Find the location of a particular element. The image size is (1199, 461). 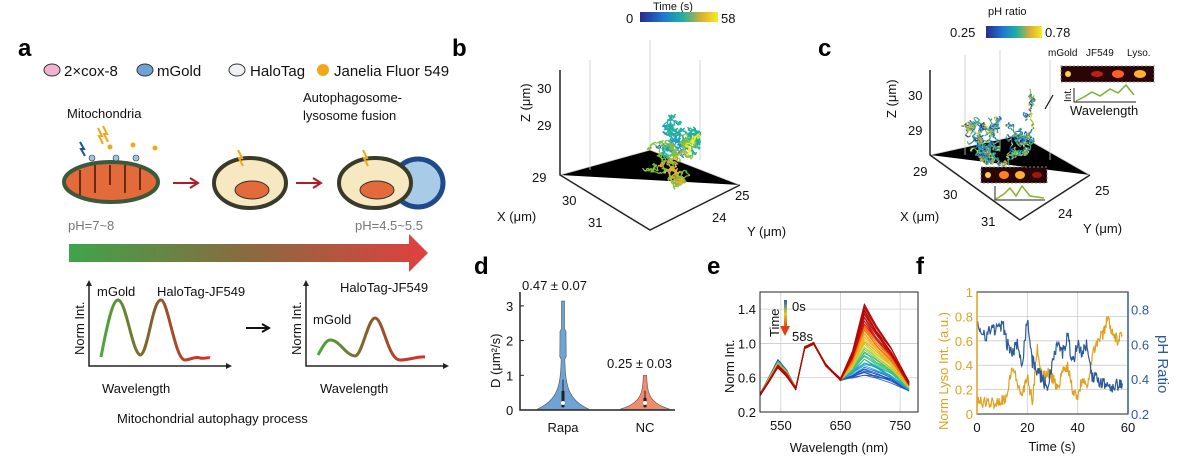

y-left-tick-label: 0.8 is located at coordinates (964, 316).